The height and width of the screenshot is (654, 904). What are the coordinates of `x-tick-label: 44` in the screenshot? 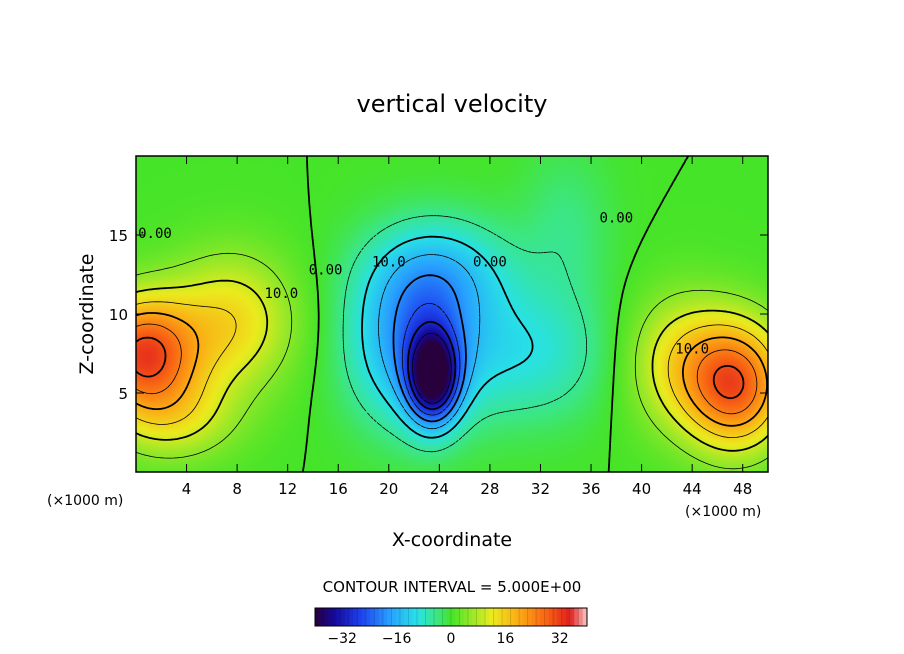 It's located at (692, 489).